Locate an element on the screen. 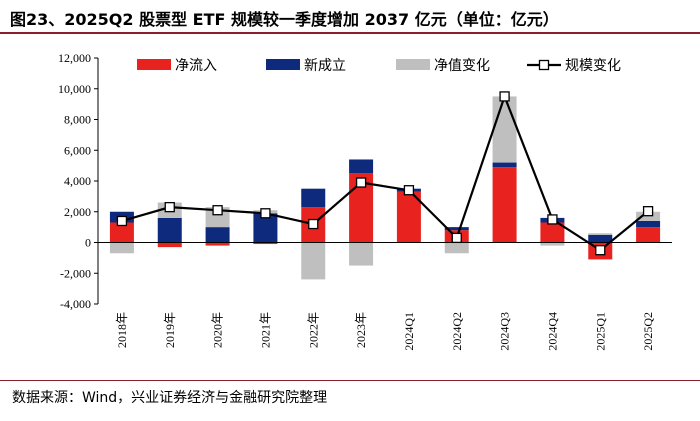  line-point-2021年 is located at coordinates (265, 213).